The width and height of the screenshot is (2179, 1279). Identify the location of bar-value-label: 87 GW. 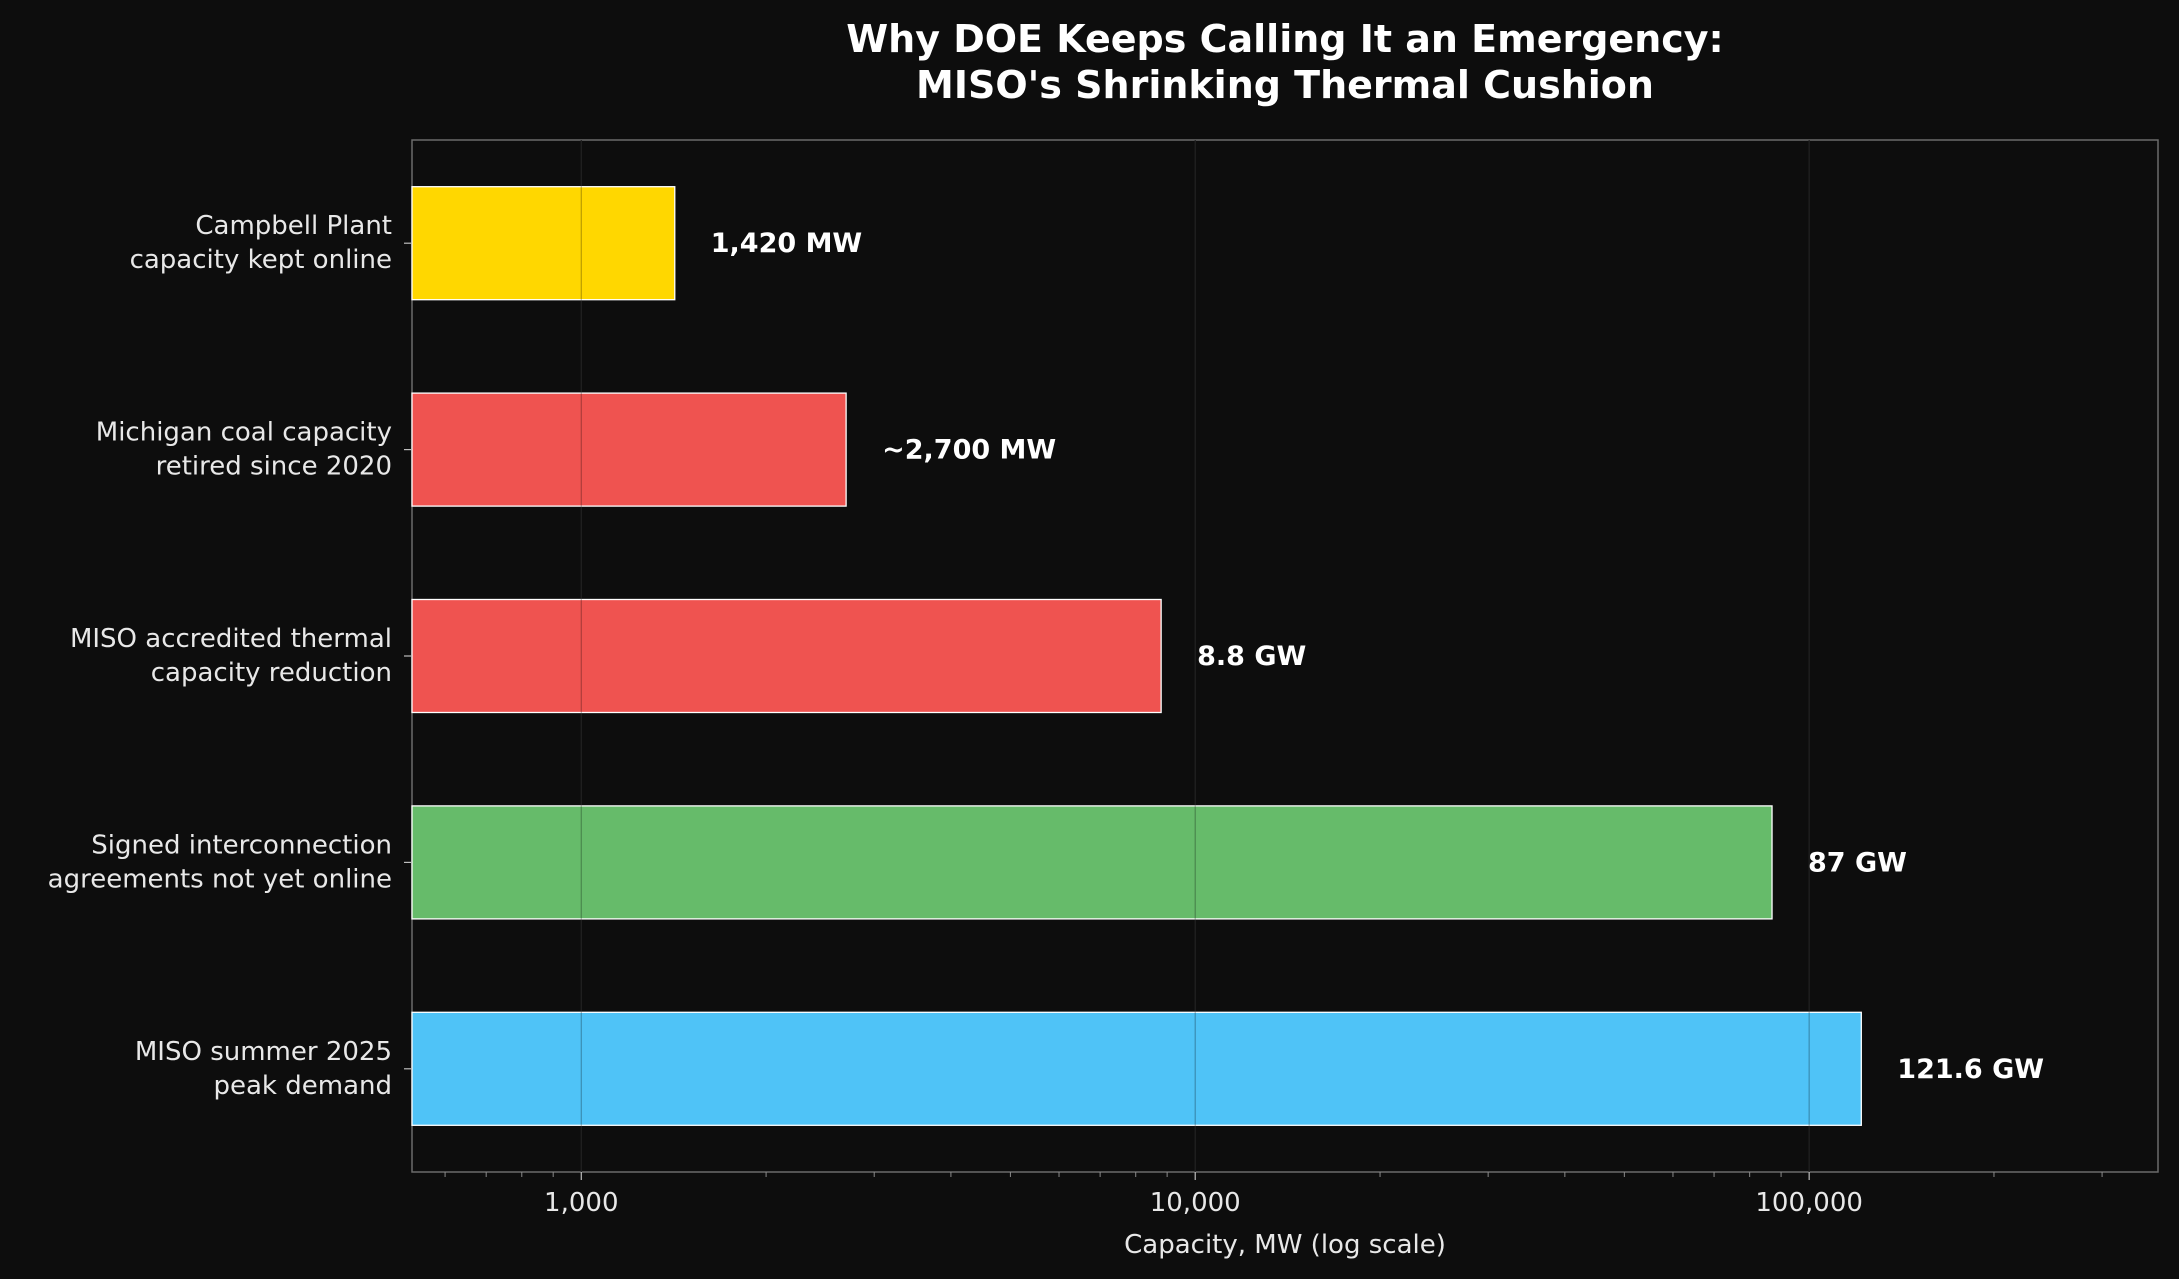
(1857, 862).